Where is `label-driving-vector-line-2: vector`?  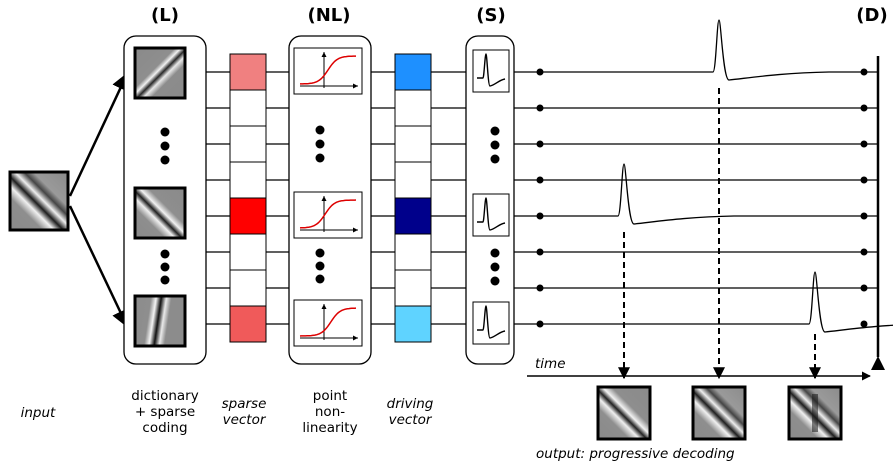 label-driving-vector-line-2: vector is located at coordinates (410, 420).